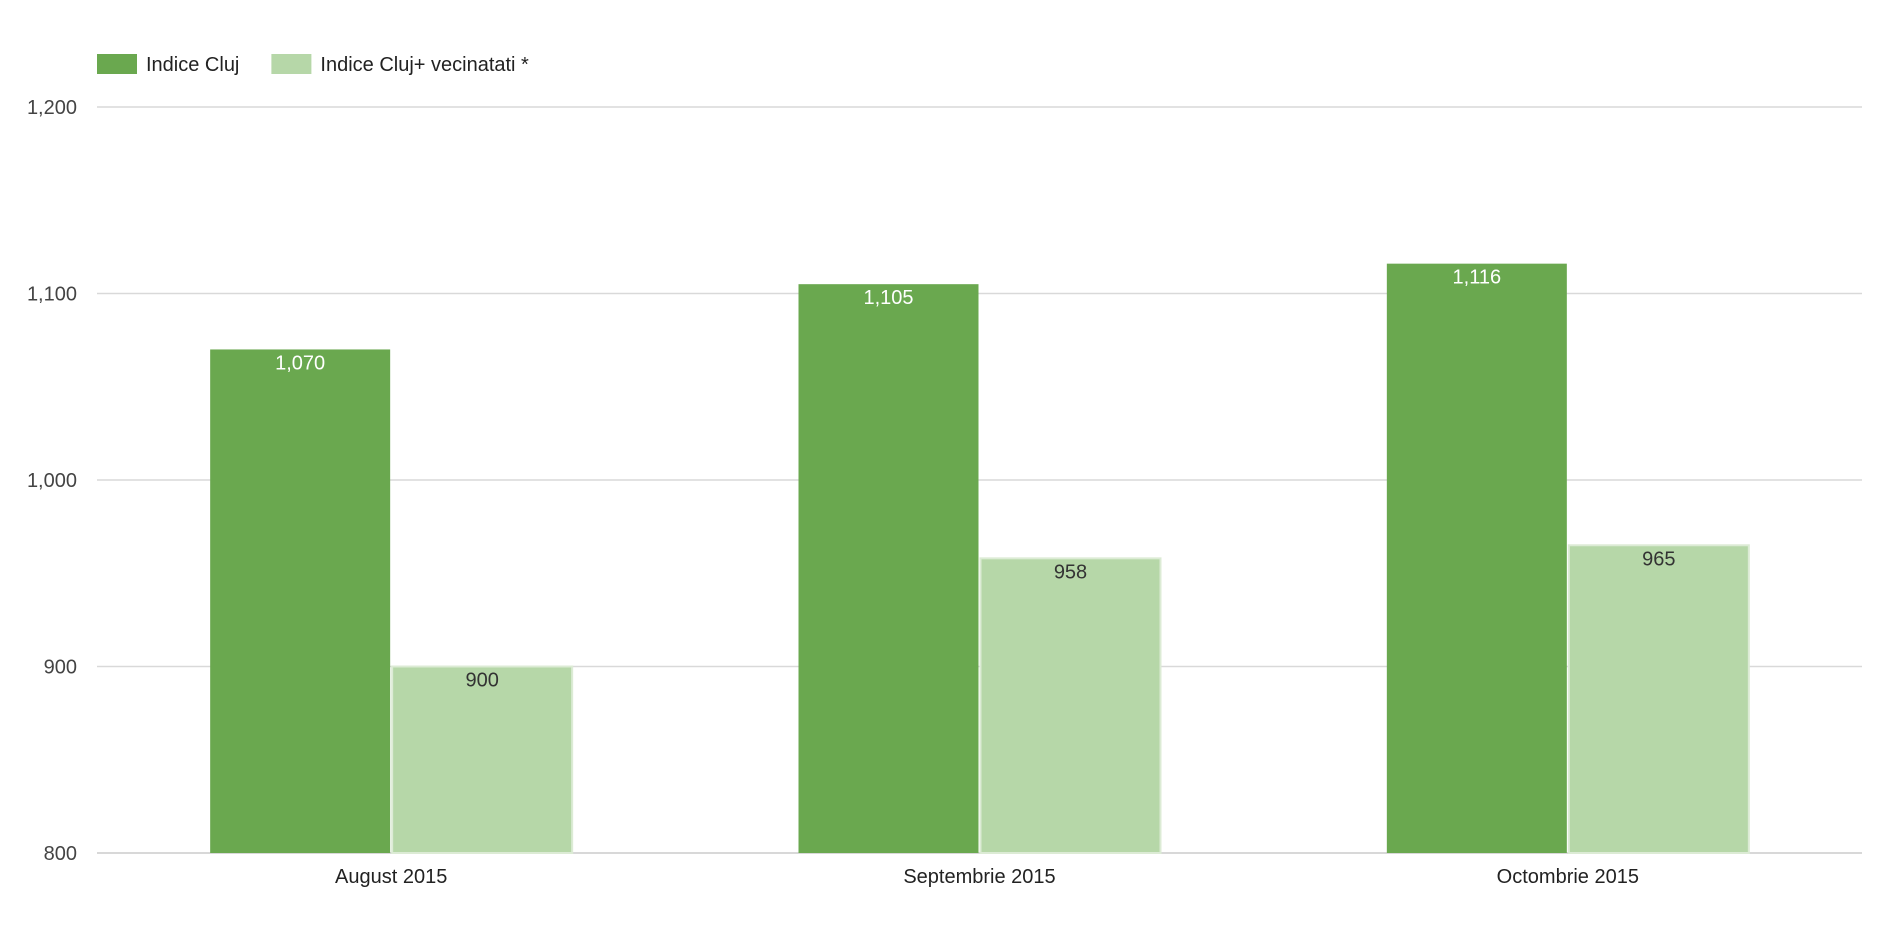  What do you see at coordinates (481, 681) in the screenshot?
I see `data-label: 900` at bounding box center [481, 681].